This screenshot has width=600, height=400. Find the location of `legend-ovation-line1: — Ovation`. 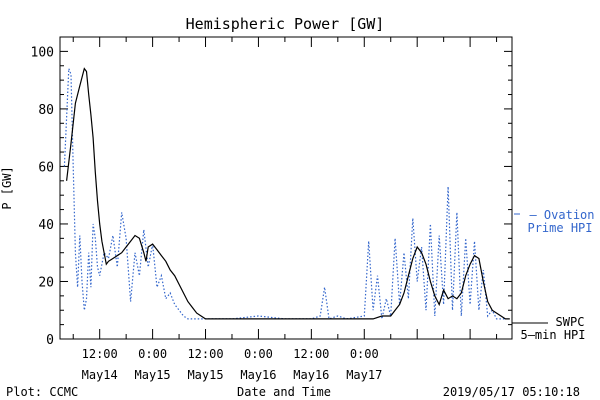

legend-ovation-line1: — Ovation is located at coordinates (561, 215).